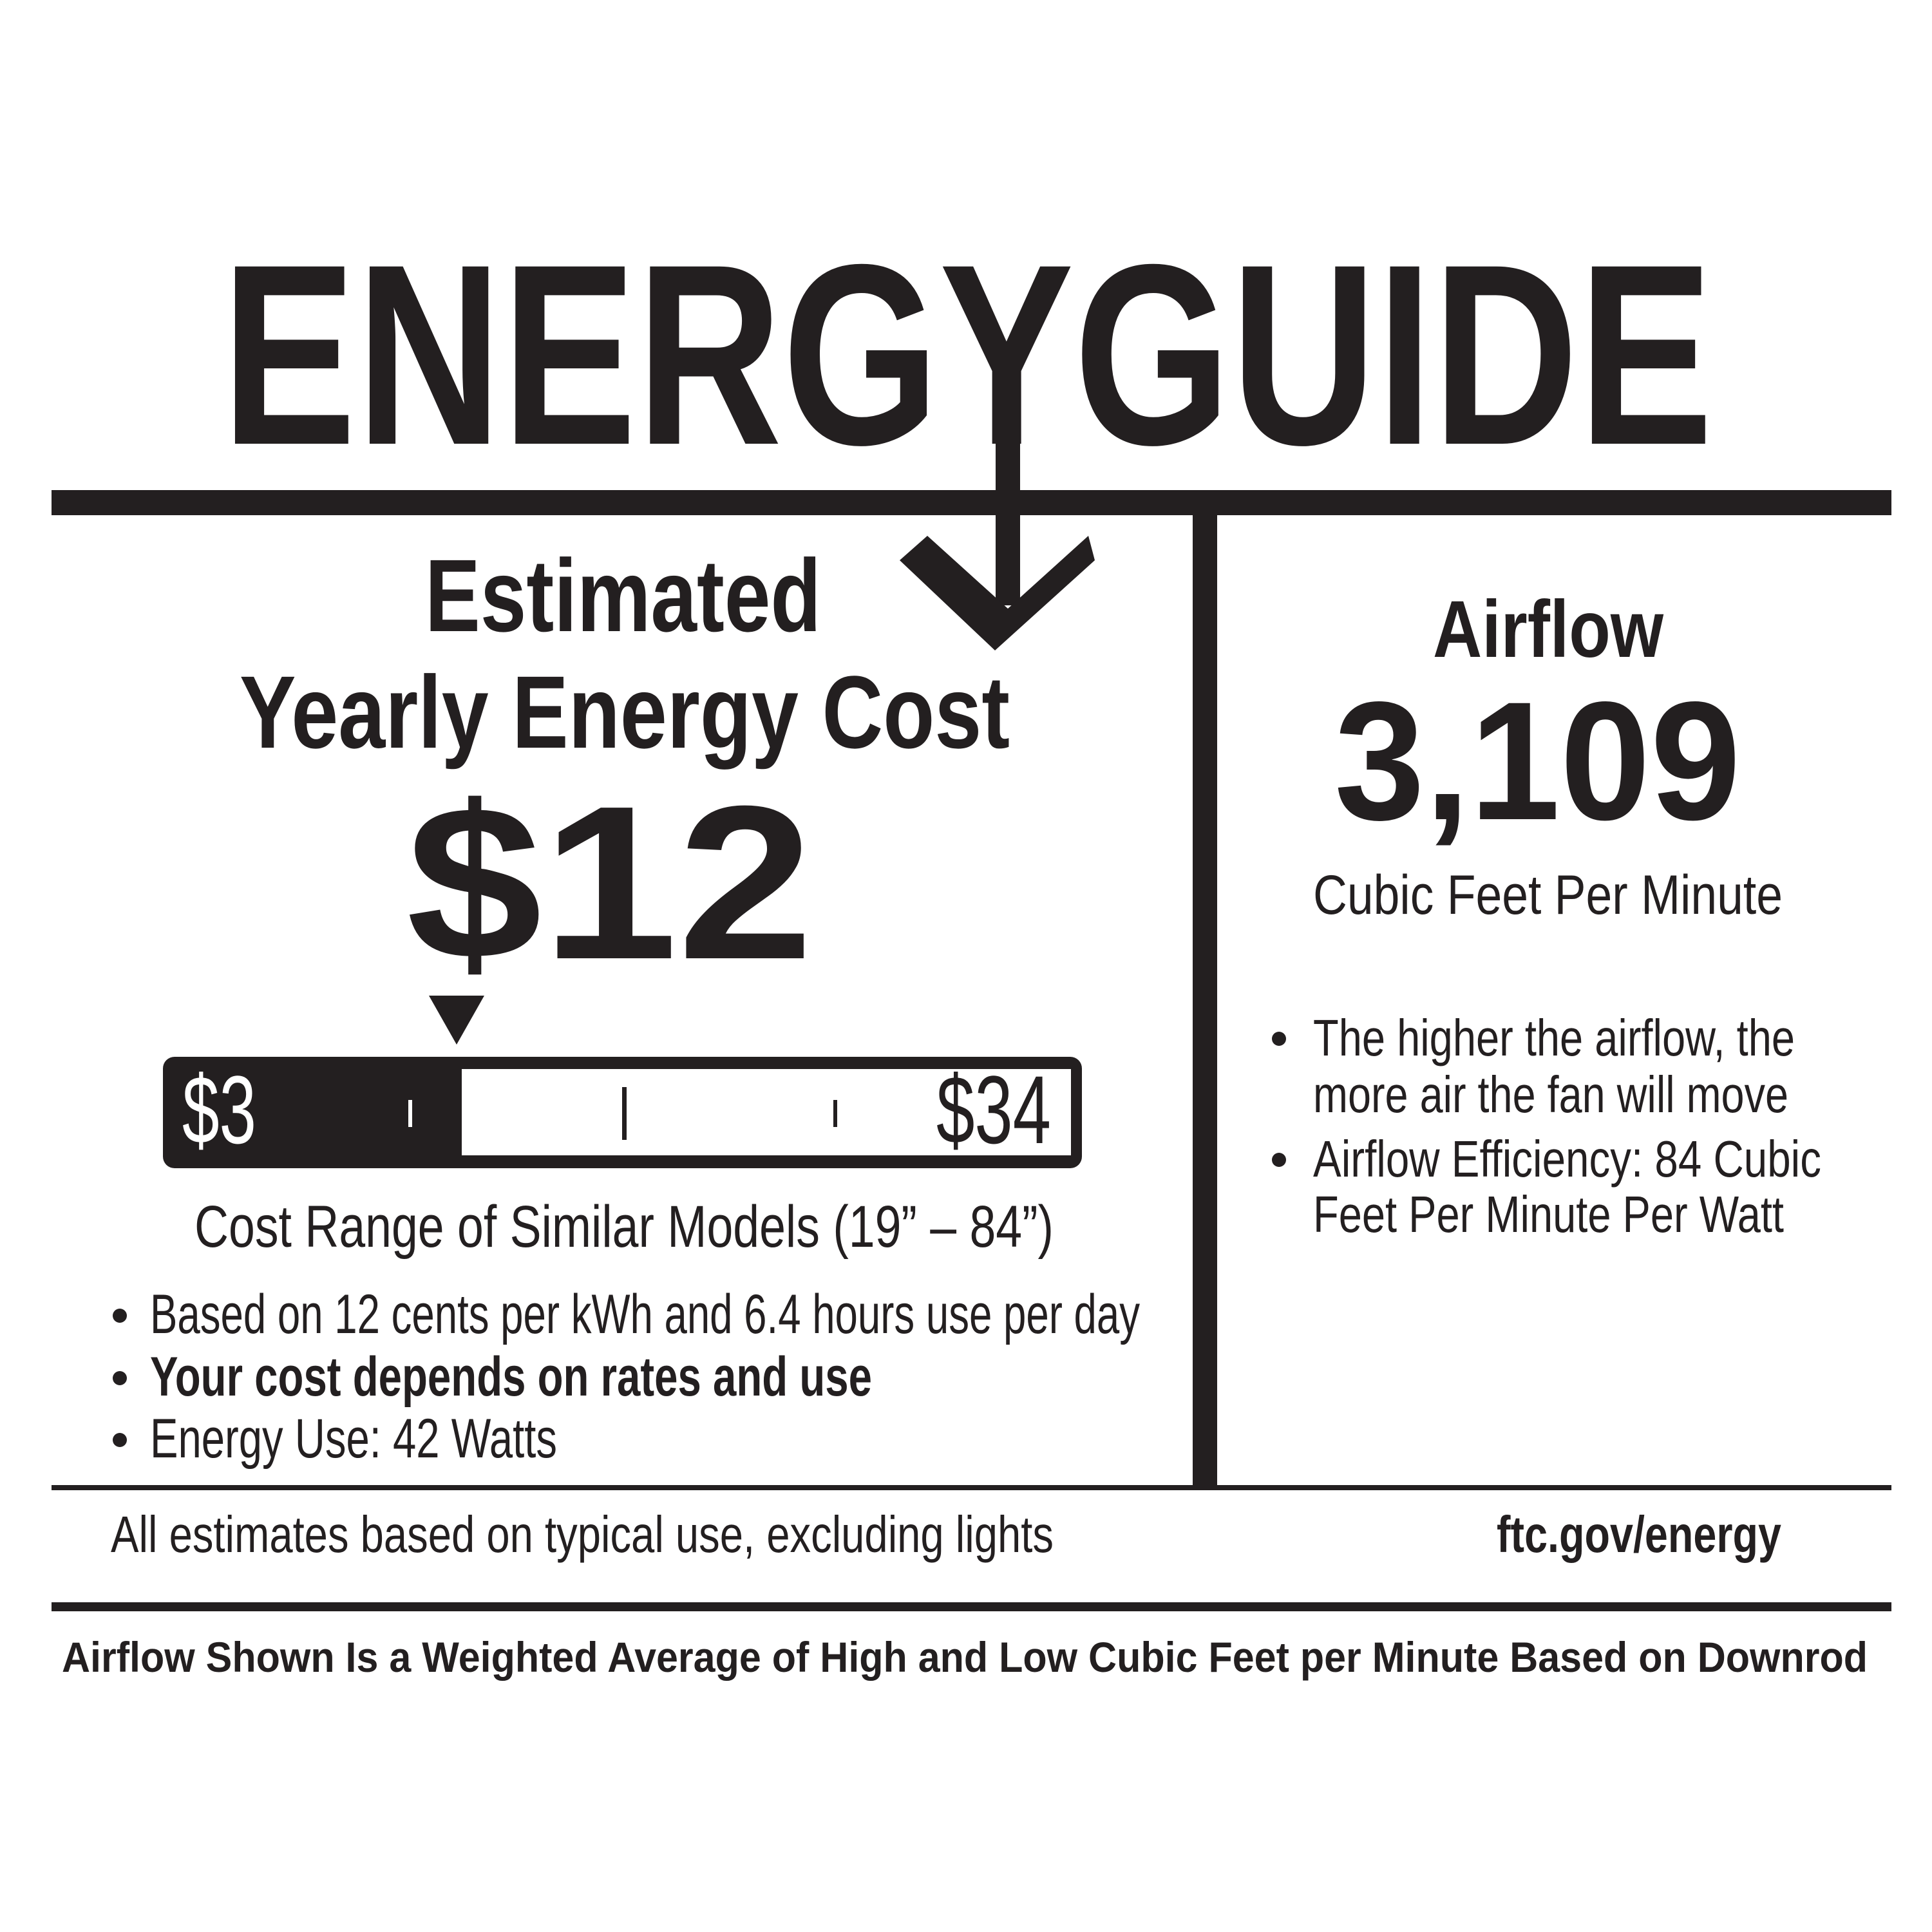  Describe the element at coordinates (972, 1487) in the screenshot. I see `rule-footer-top` at that location.